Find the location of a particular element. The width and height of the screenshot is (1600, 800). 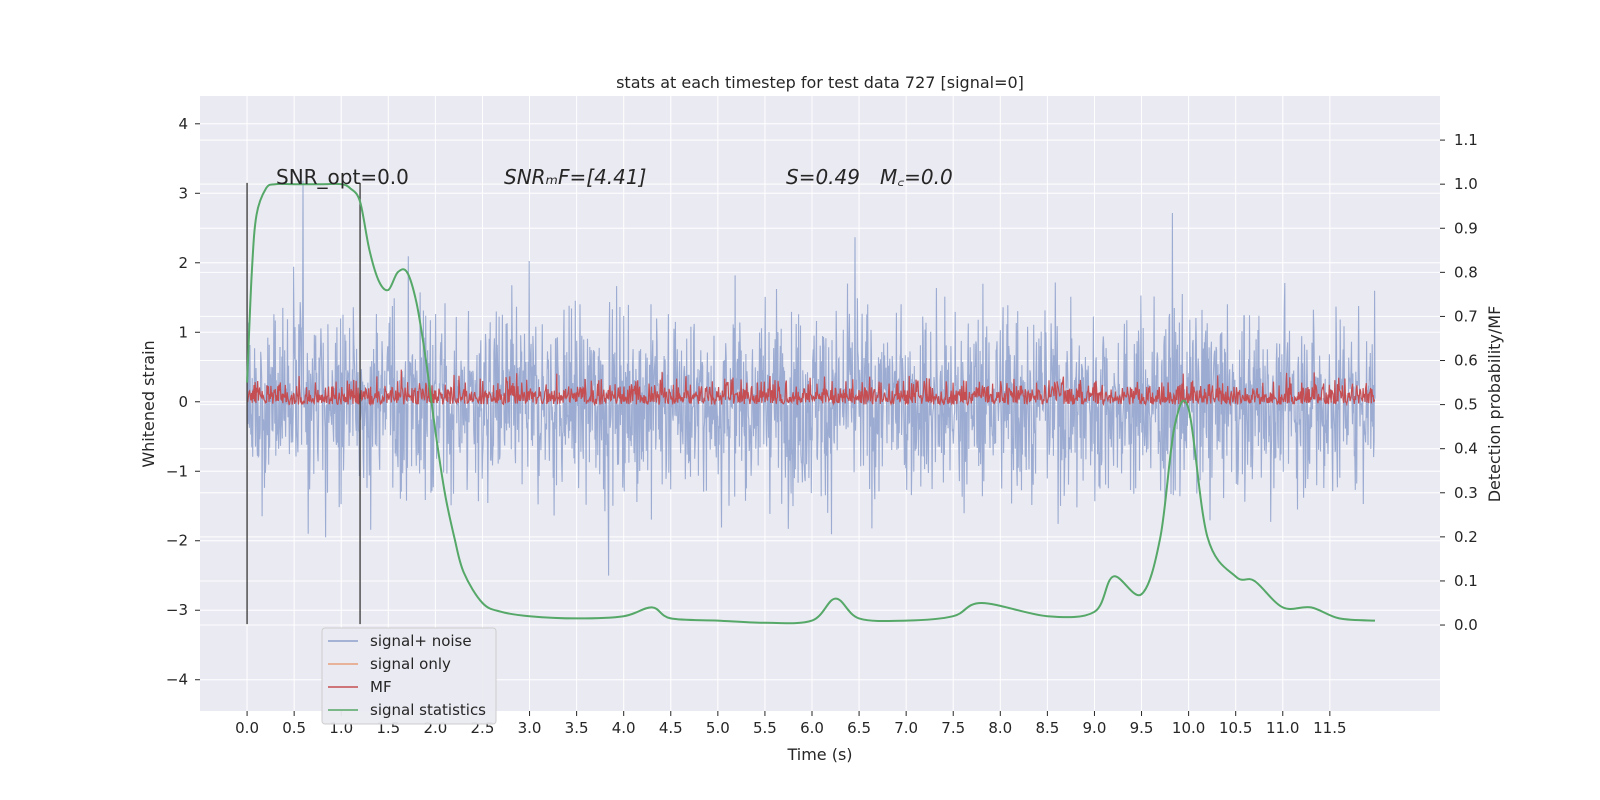

y-tick-label-left: 3 is located at coordinates (183, 193).